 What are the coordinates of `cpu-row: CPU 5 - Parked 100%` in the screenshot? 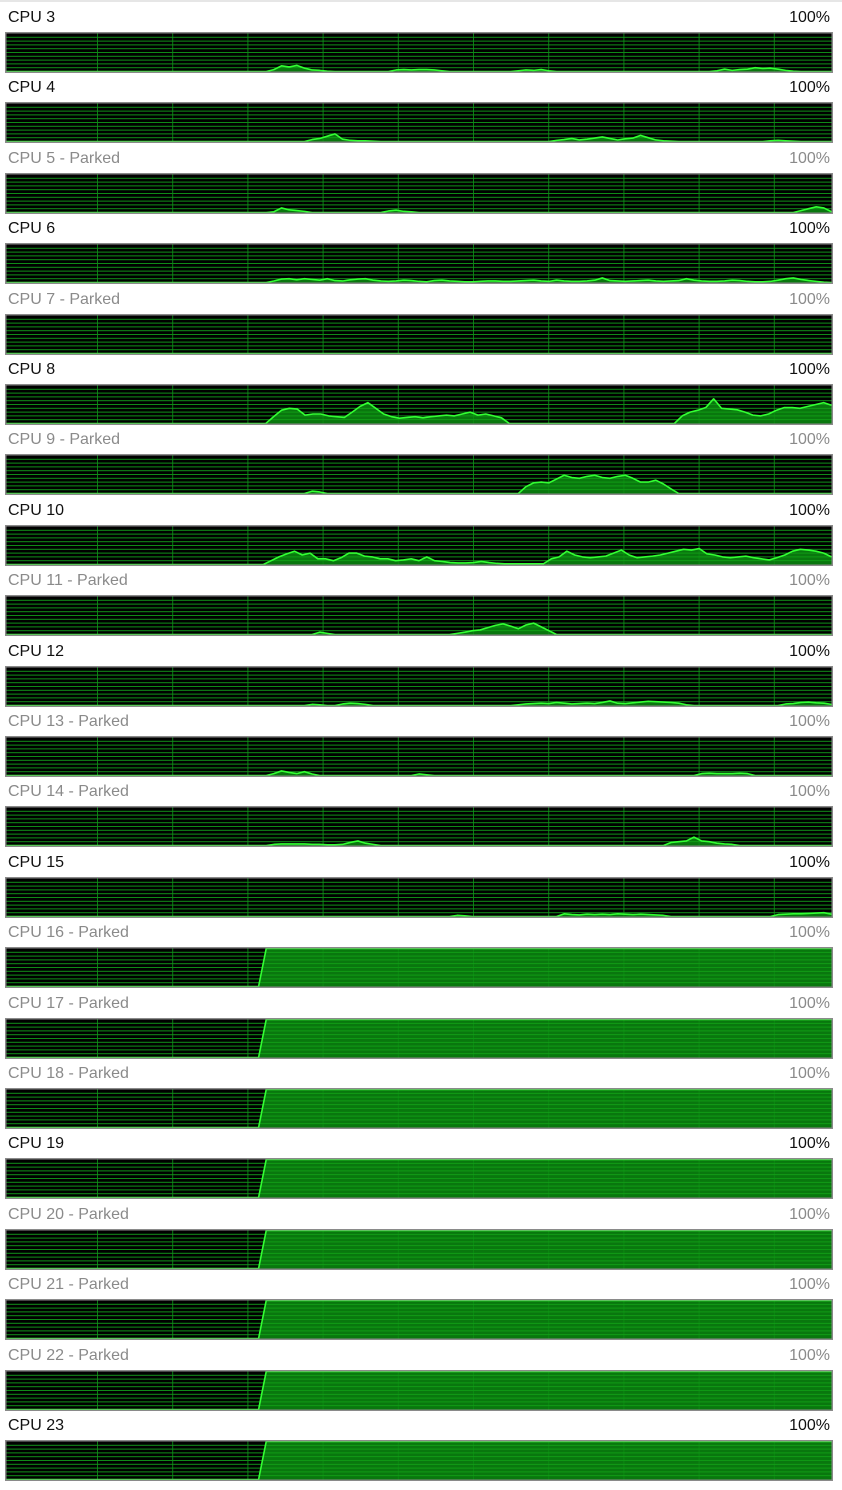 It's located at (421, 178).